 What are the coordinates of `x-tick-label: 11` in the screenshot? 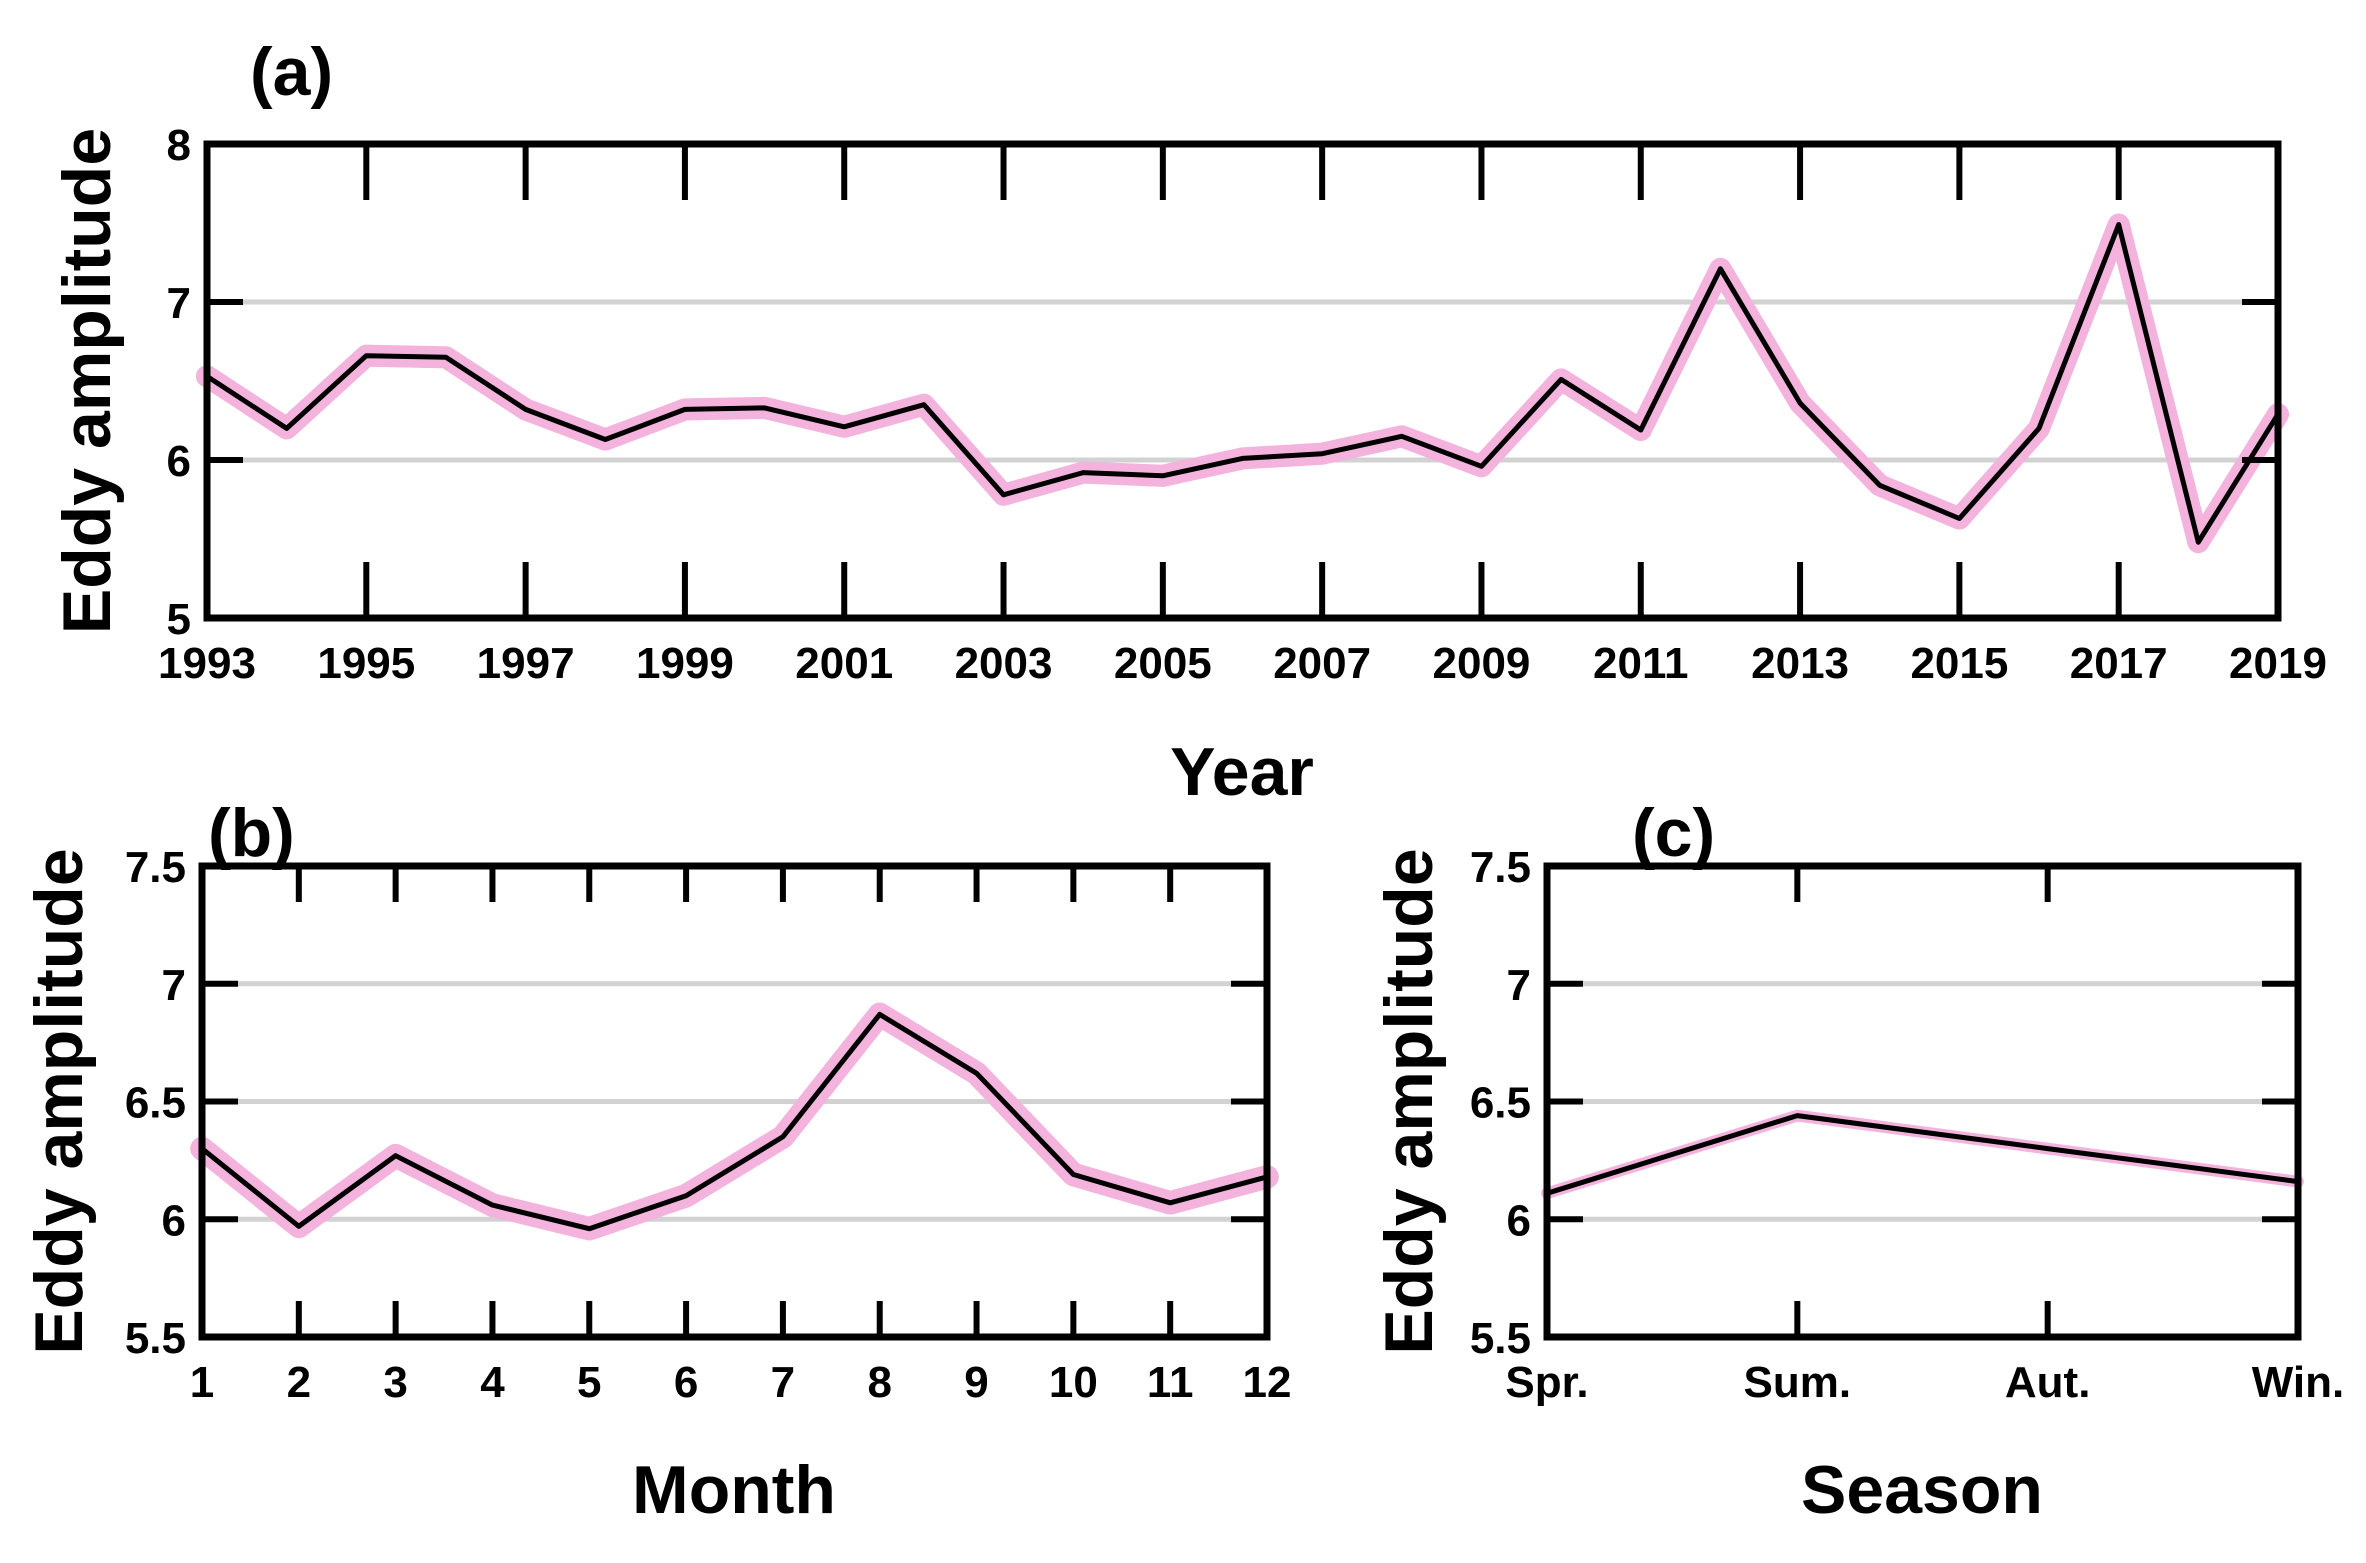 It's located at (1170, 1382).